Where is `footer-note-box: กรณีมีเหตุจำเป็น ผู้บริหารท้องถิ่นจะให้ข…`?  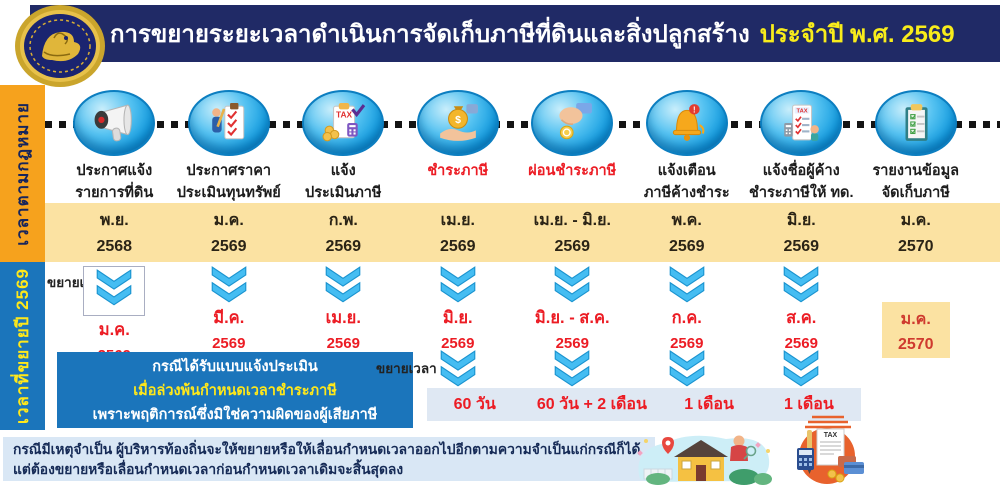 footer-note-box: กรณีมีเหตุจำเป็น ผู้บริหารท้องถิ่นจะให้ข… is located at coordinates (329, 459).